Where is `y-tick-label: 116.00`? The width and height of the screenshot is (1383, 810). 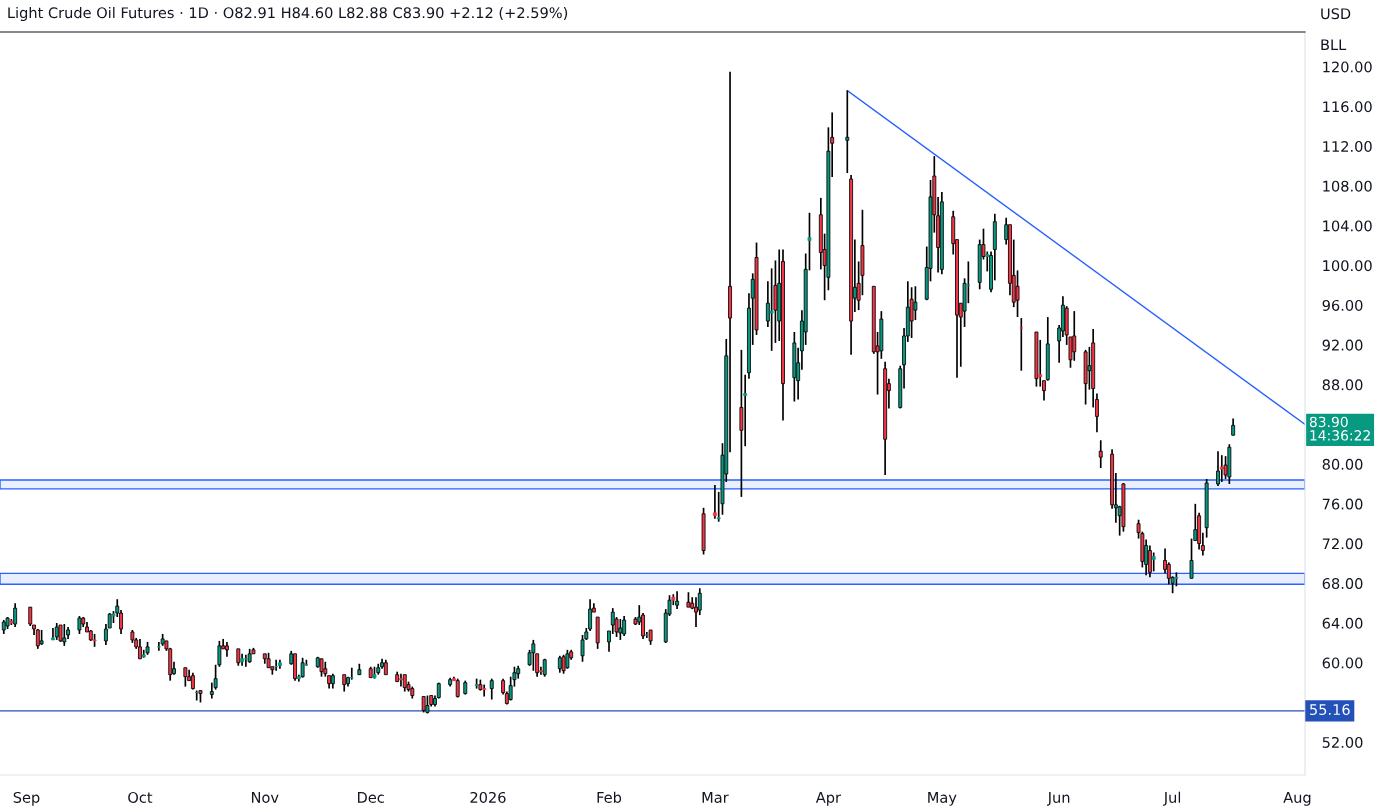 y-tick-label: 116.00 is located at coordinates (1347, 107).